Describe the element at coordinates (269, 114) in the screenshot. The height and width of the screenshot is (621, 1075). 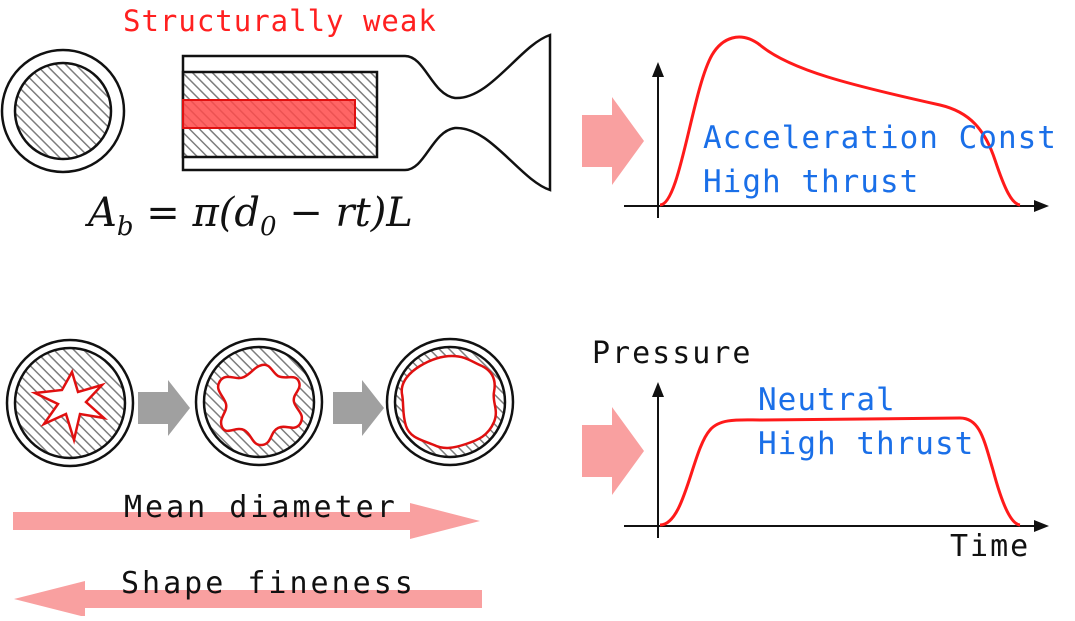
I see `burning-bore` at that location.